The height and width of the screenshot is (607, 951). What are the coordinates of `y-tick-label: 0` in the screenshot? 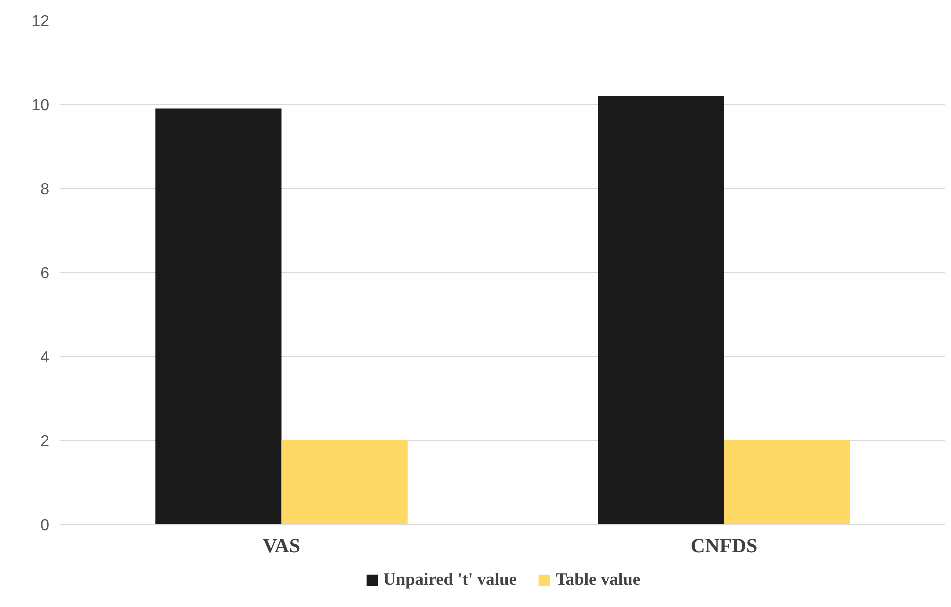 It's located at (45, 526).